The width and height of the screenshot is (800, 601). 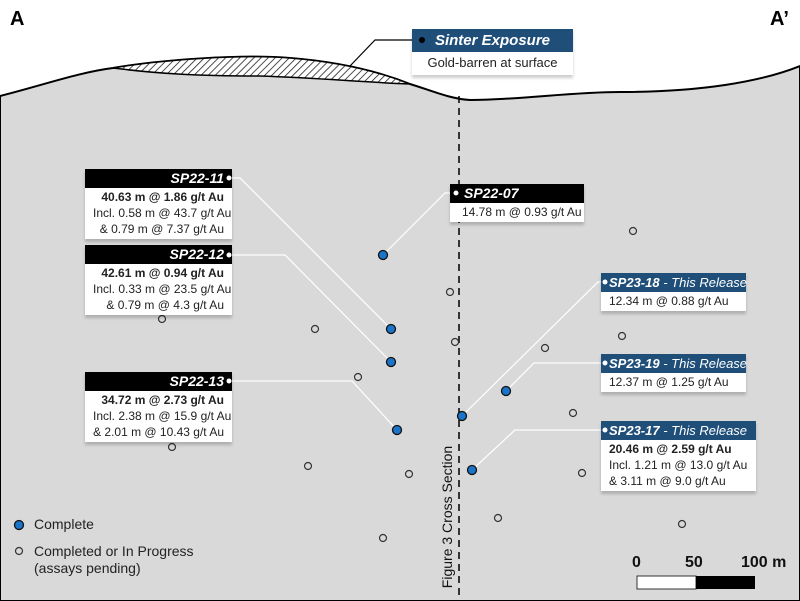 What do you see at coordinates (261, 70) in the screenshot?
I see `sinter-hatch` at bounding box center [261, 70].